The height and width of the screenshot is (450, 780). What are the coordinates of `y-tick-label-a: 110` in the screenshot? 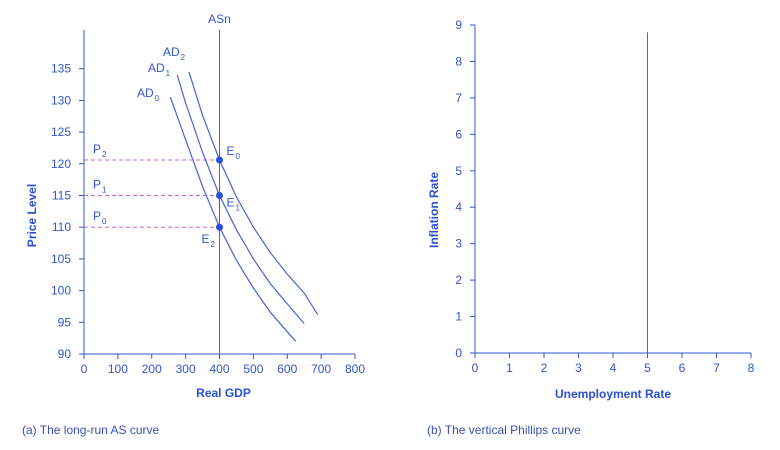 It's located at (61, 227).